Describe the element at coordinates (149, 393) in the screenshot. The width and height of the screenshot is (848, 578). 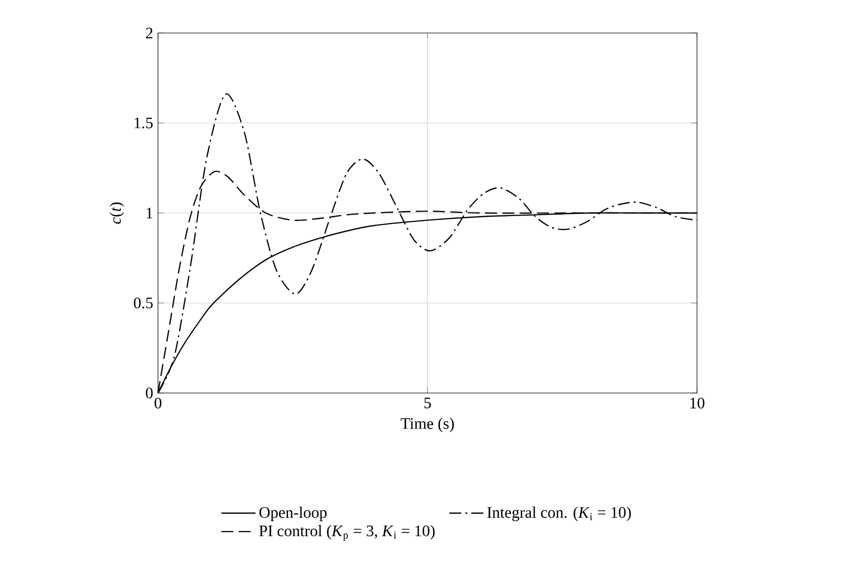
I see `y-tick-label: 0` at that location.